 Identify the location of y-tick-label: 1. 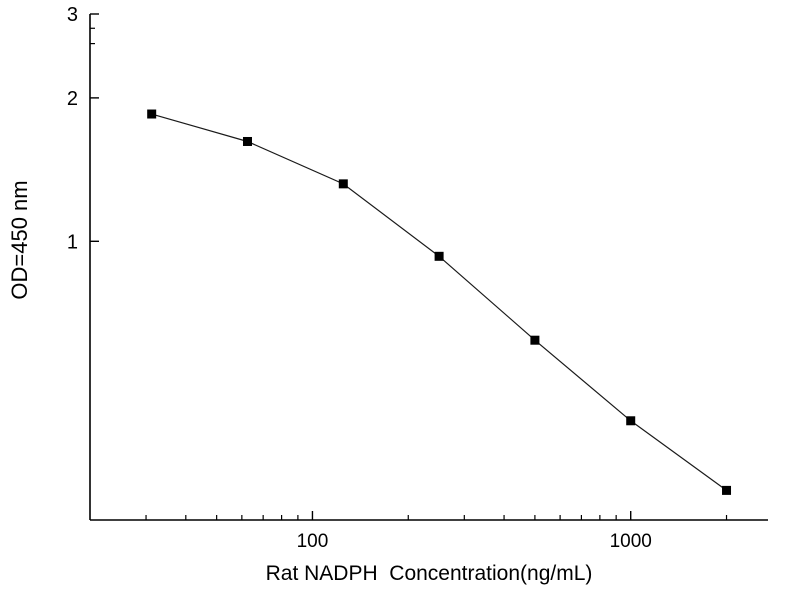
(72, 242).